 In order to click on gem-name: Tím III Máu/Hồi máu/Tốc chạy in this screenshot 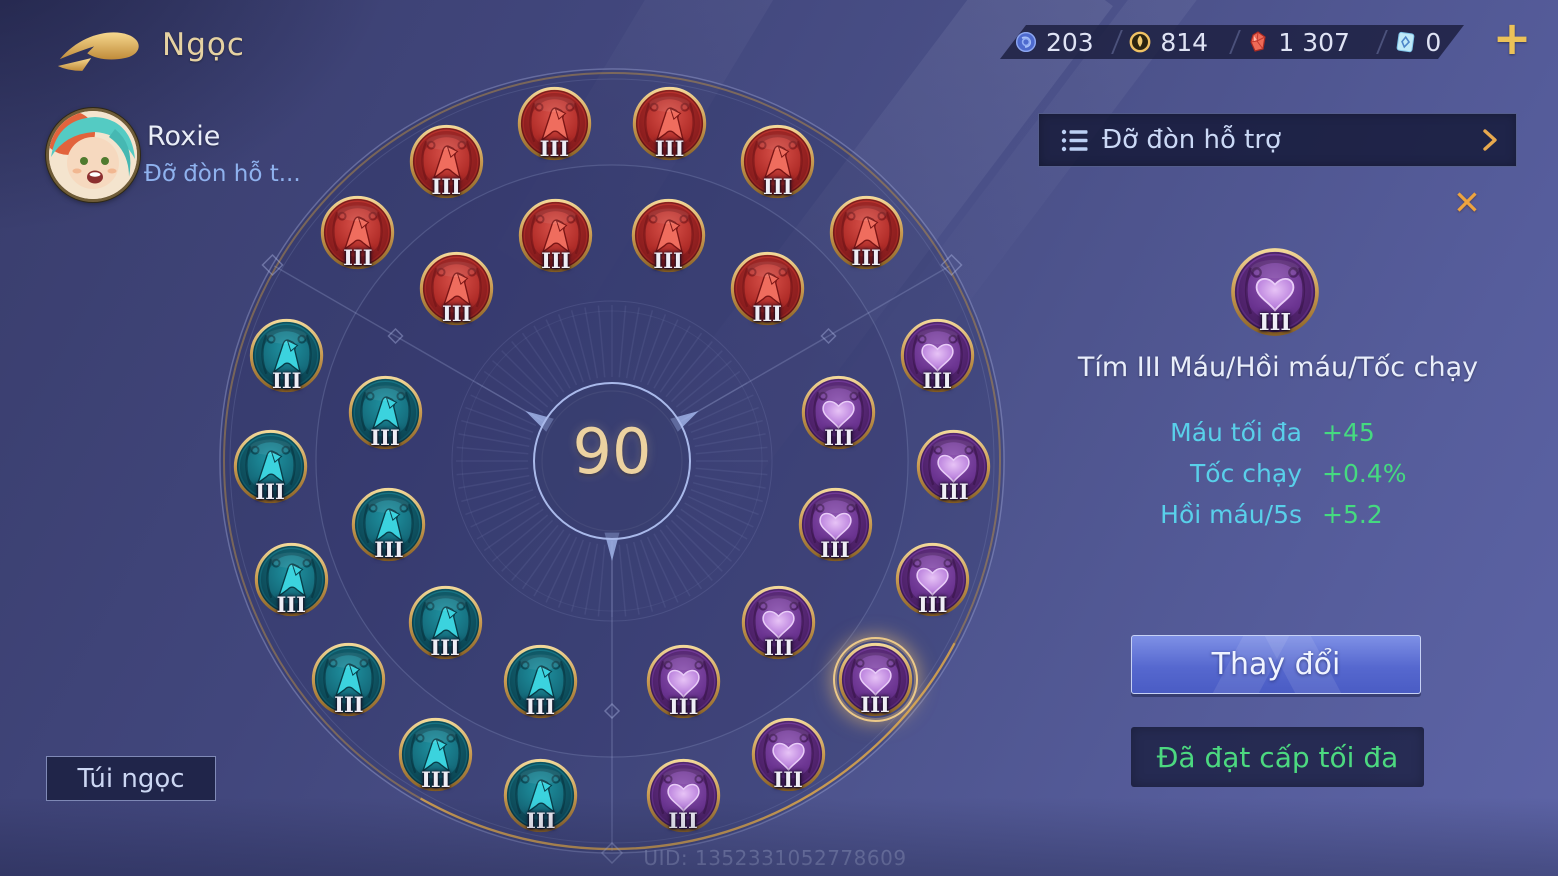, I will do `click(1278, 367)`.